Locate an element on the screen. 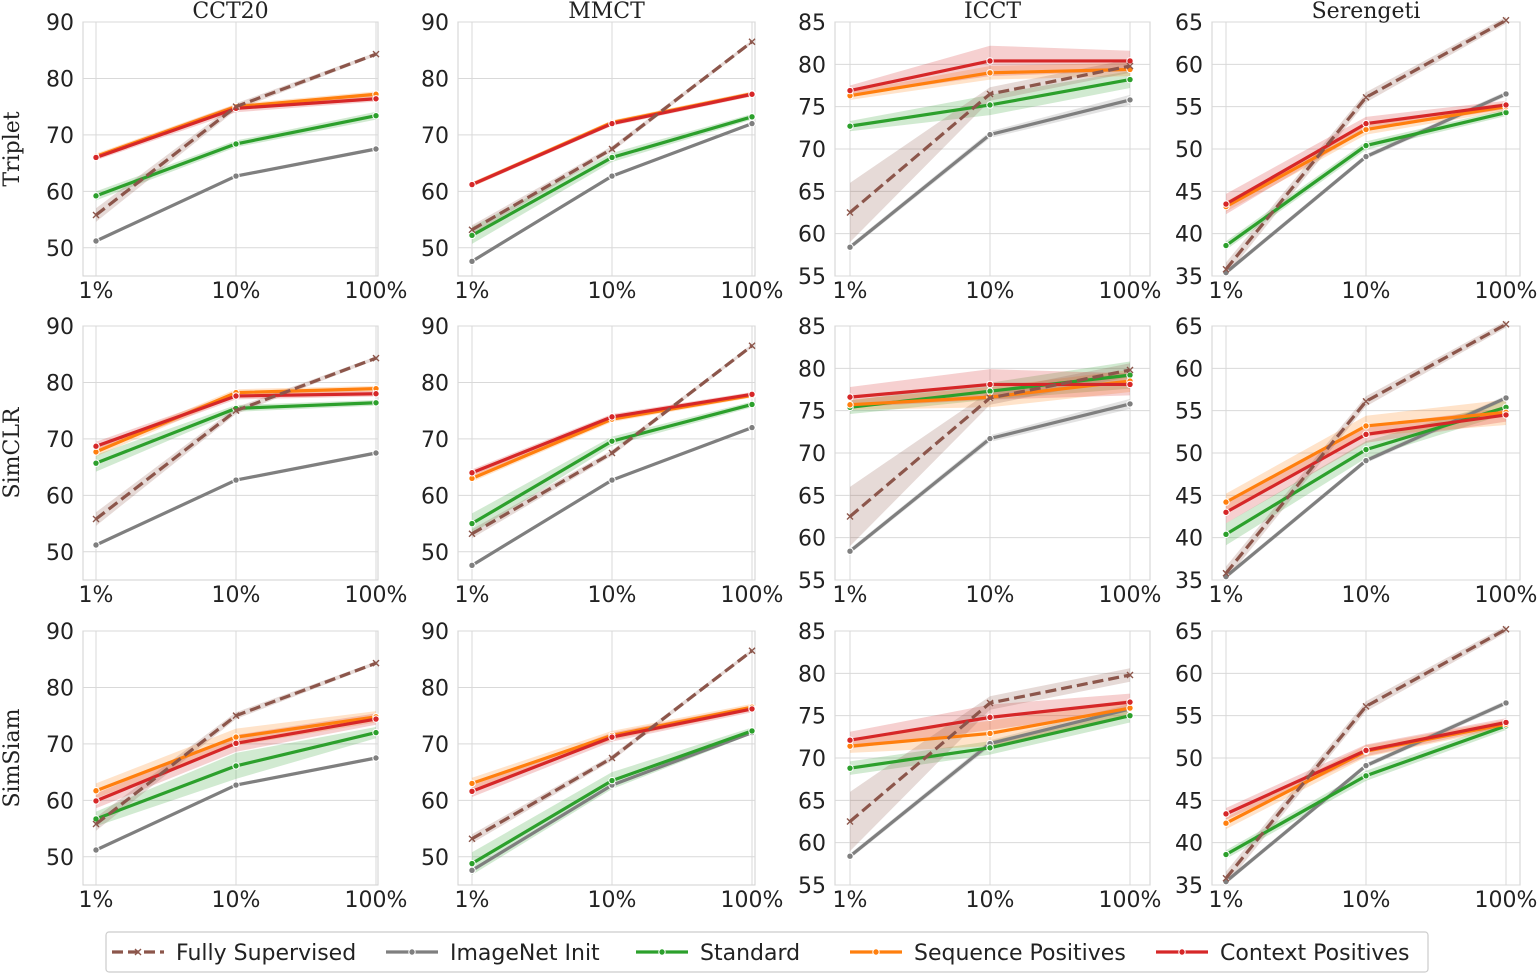  panel-simclr-mmct-frame is located at coordinates (606, 453).